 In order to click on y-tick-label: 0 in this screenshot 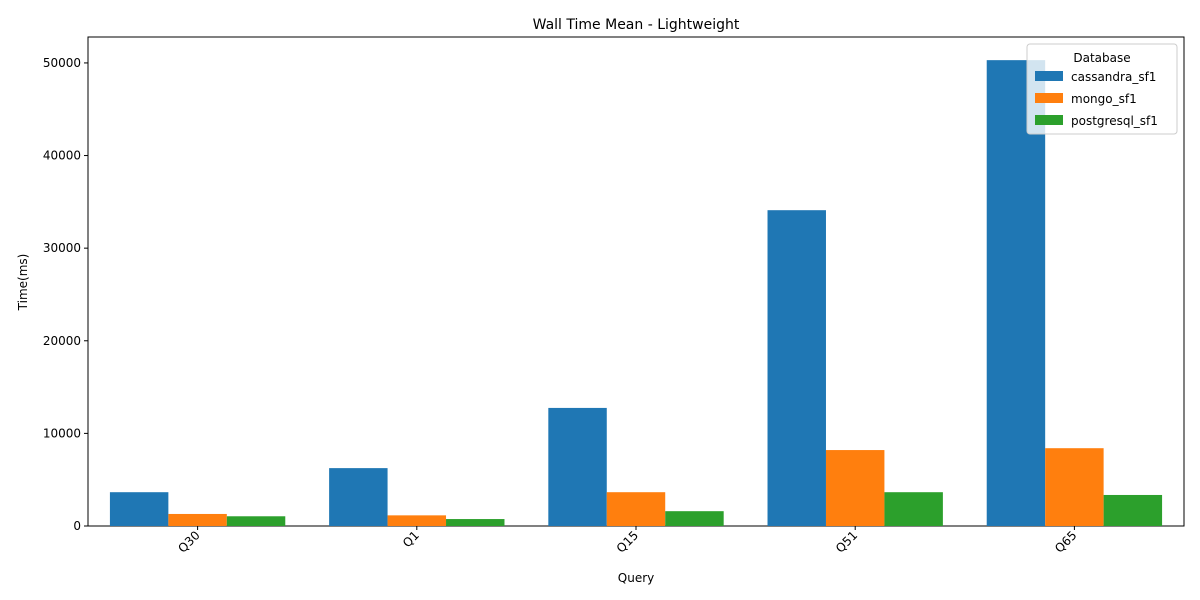, I will do `click(77, 526)`.